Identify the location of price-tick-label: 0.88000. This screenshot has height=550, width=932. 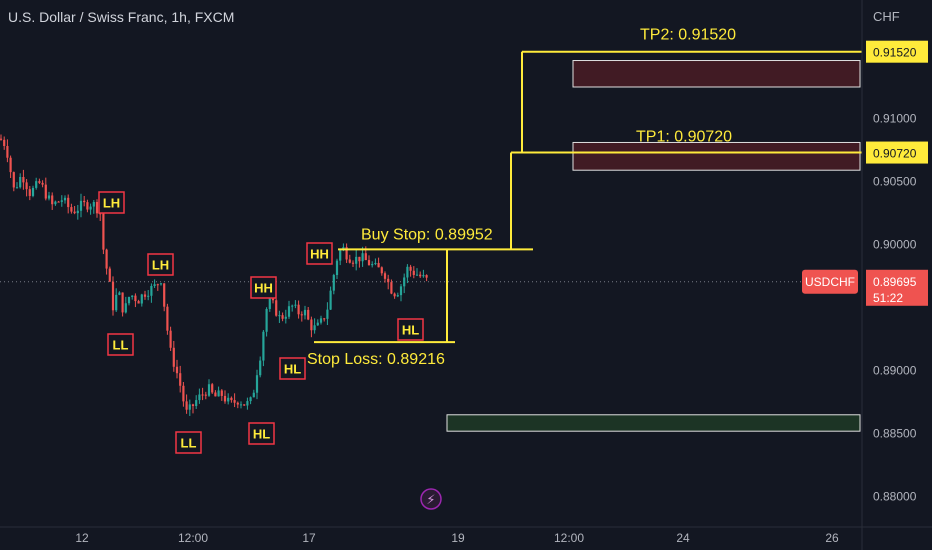
(895, 496).